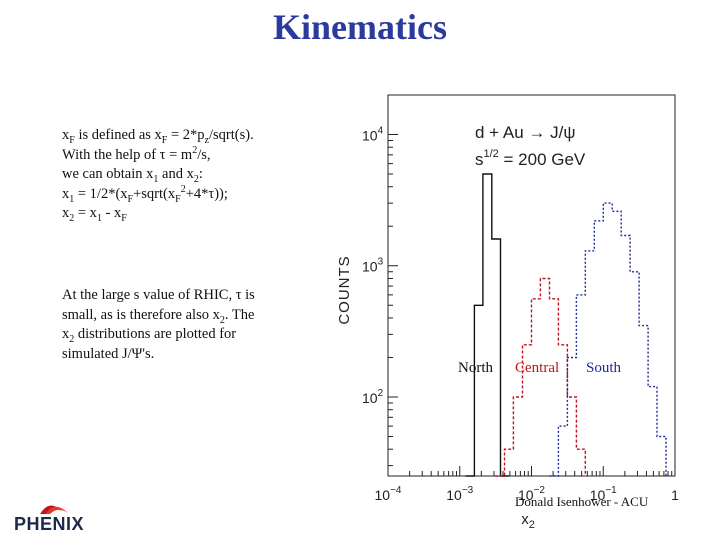 The image size is (720, 540). Describe the element at coordinates (149, 335) in the screenshot. I see `block2-line-3: x2 distributions are plotted for` at that location.